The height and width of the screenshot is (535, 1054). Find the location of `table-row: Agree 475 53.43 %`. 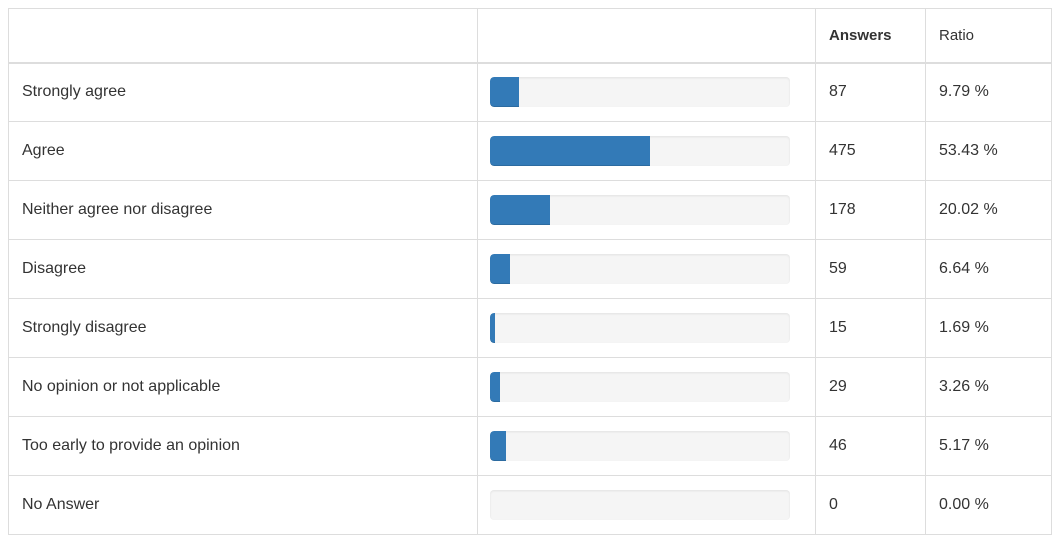

table-row: Agree 475 53.43 % is located at coordinates (530, 151).